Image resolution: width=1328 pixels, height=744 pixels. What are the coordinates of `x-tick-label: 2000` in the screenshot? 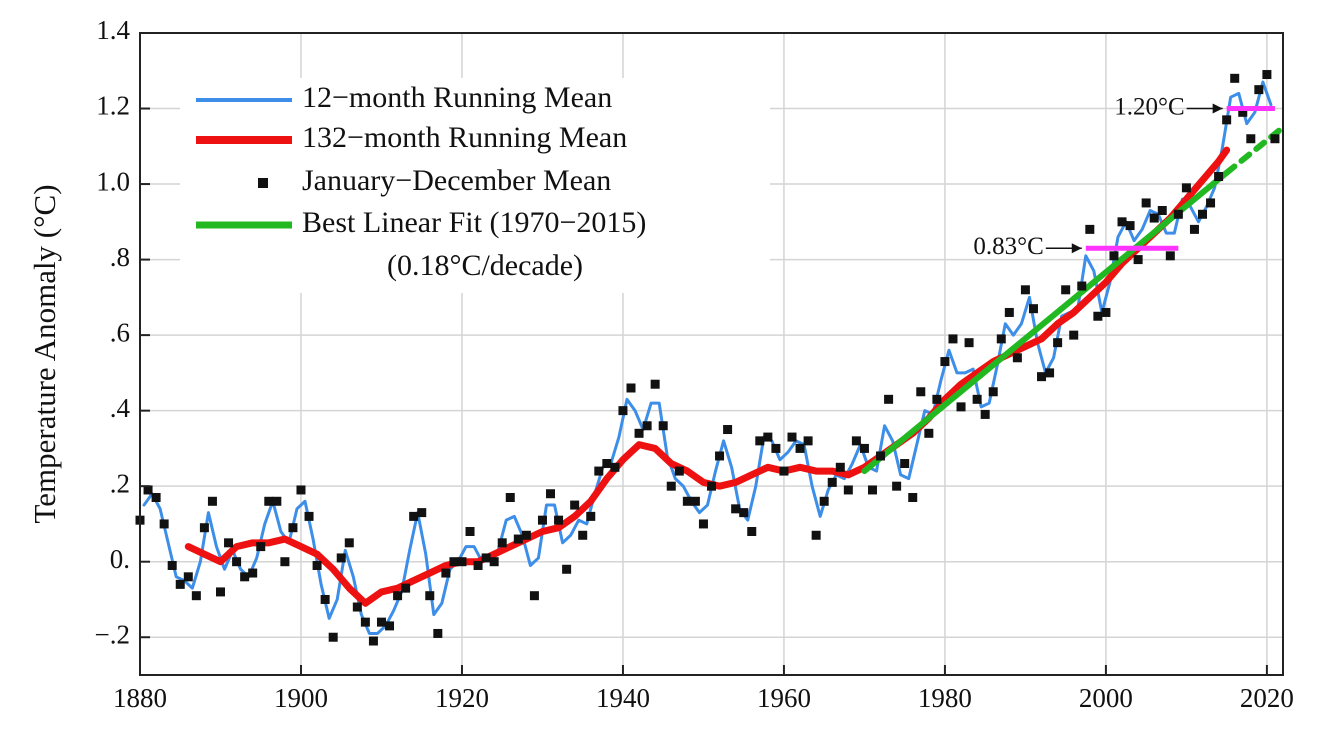 It's located at (1106, 698).